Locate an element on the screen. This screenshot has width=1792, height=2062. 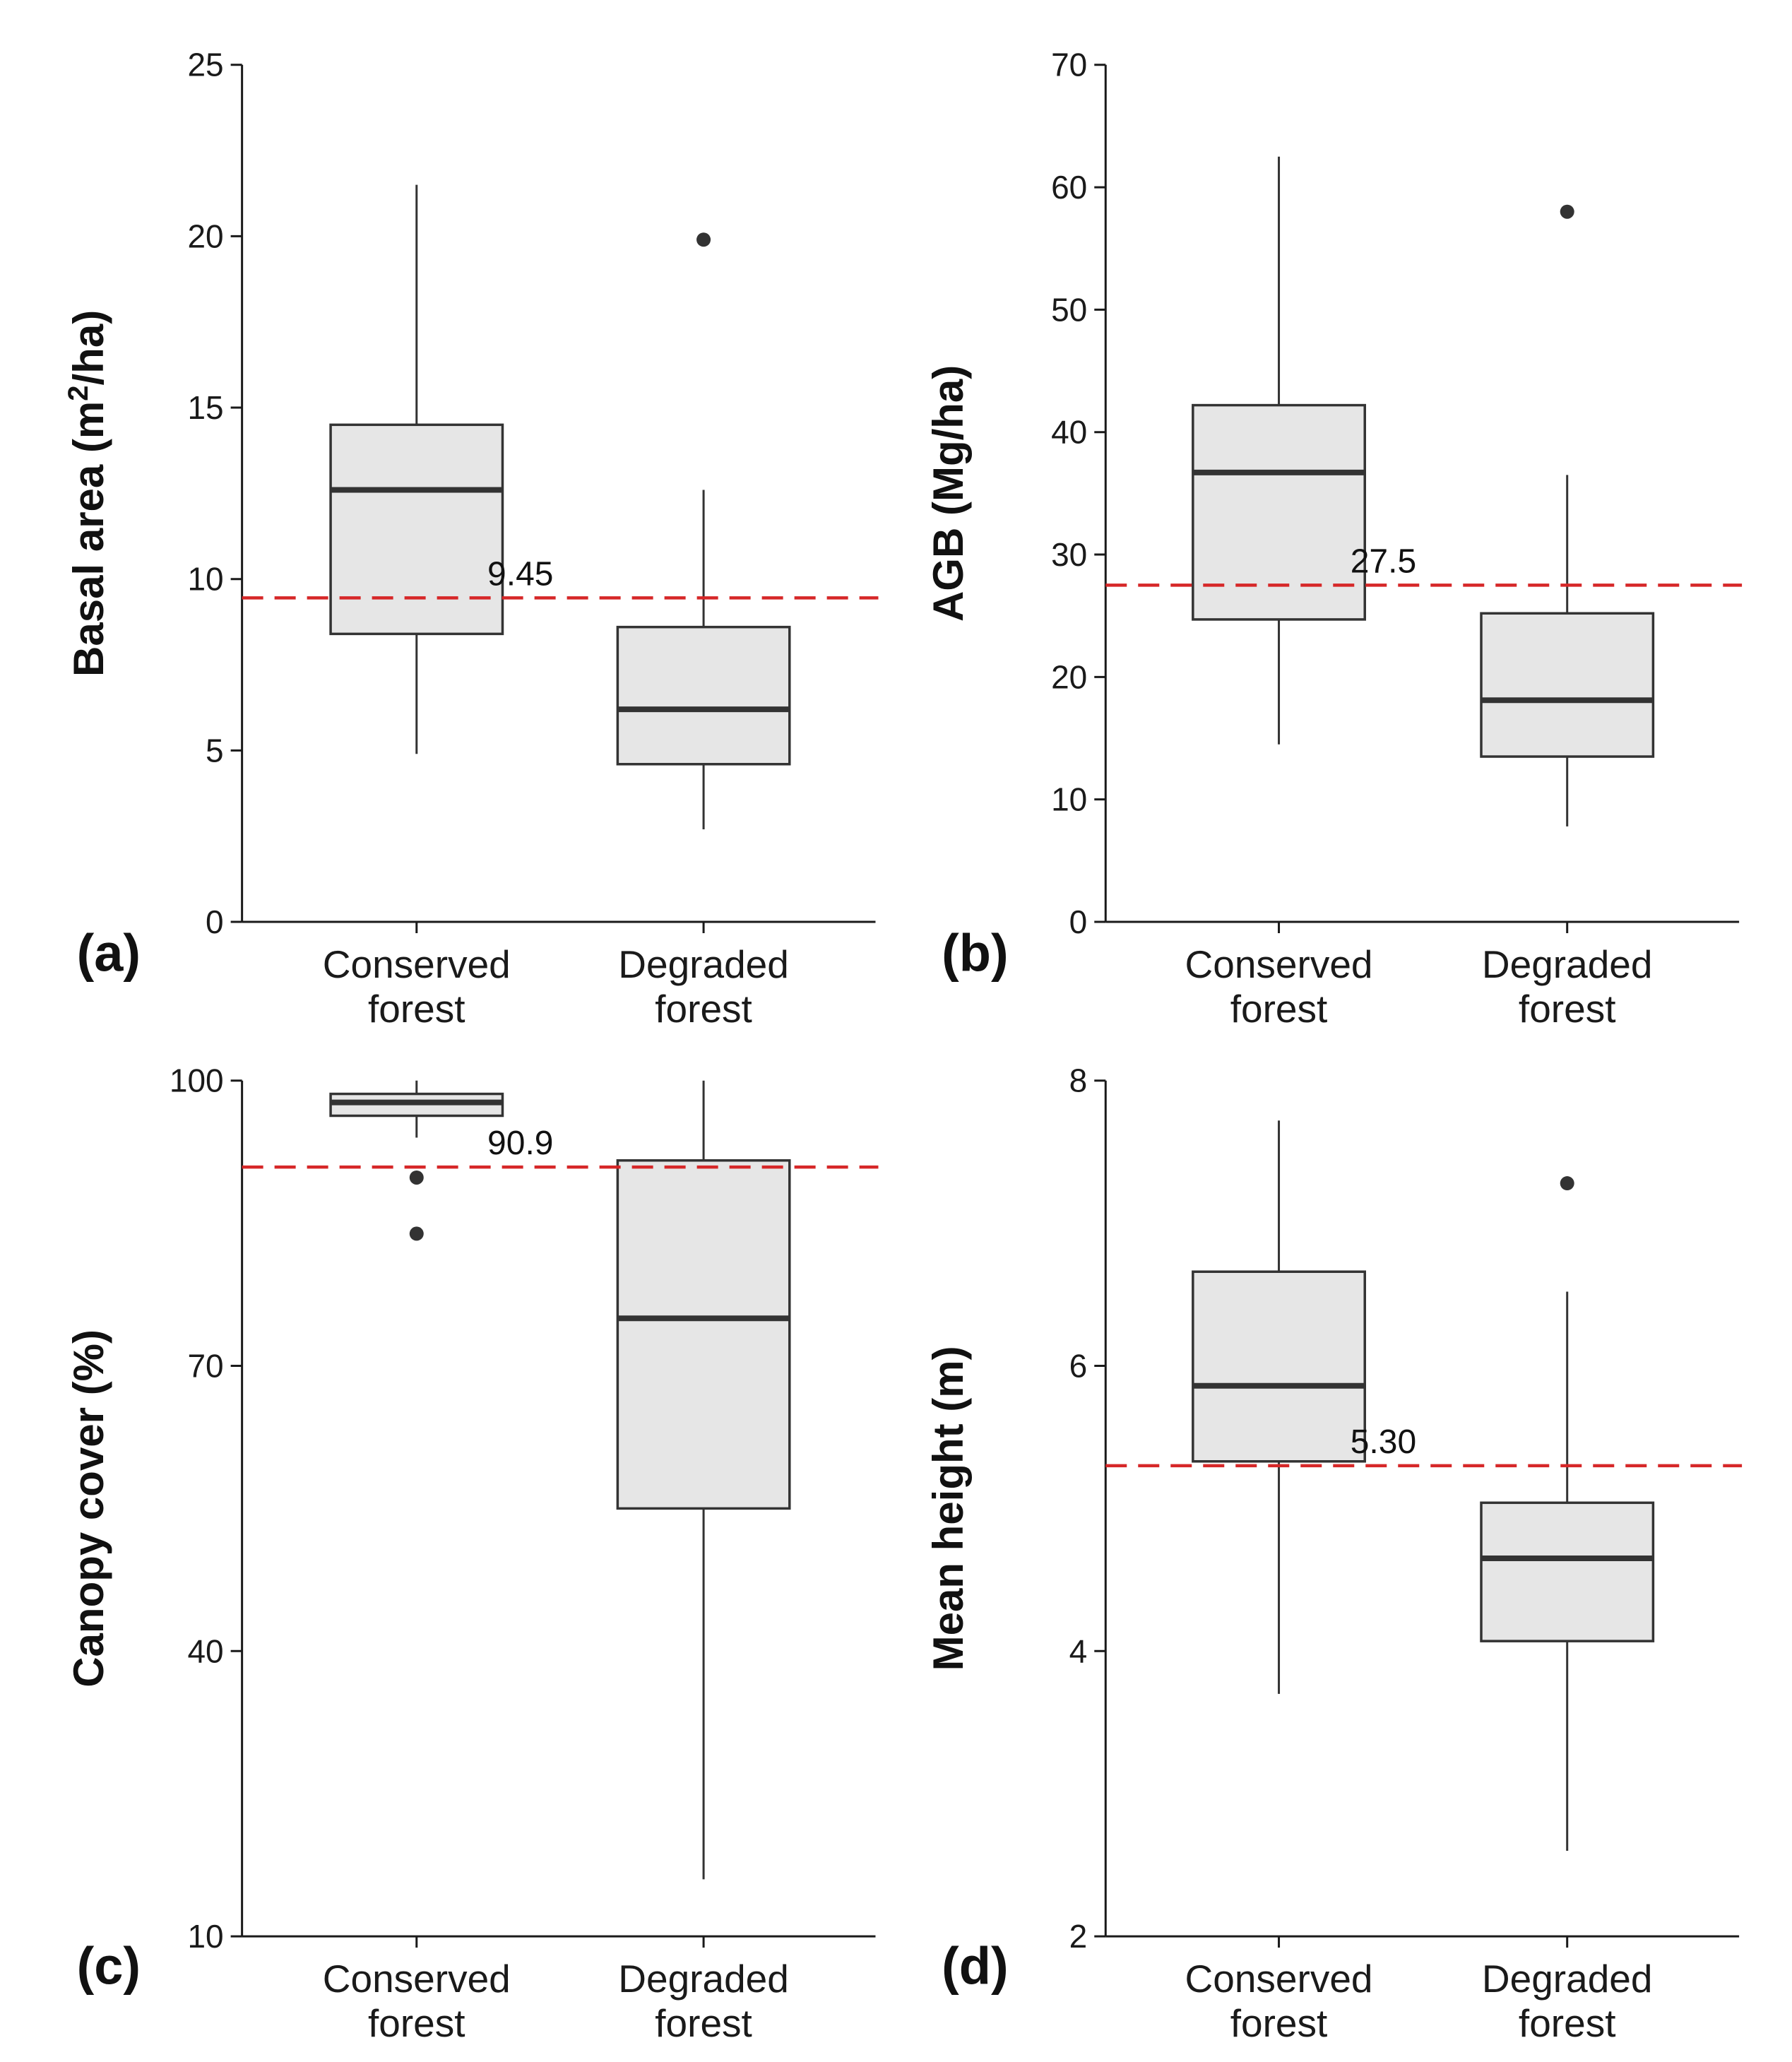
y-axis-label: Basal area (m2/ha) is located at coordinates (87, 493).